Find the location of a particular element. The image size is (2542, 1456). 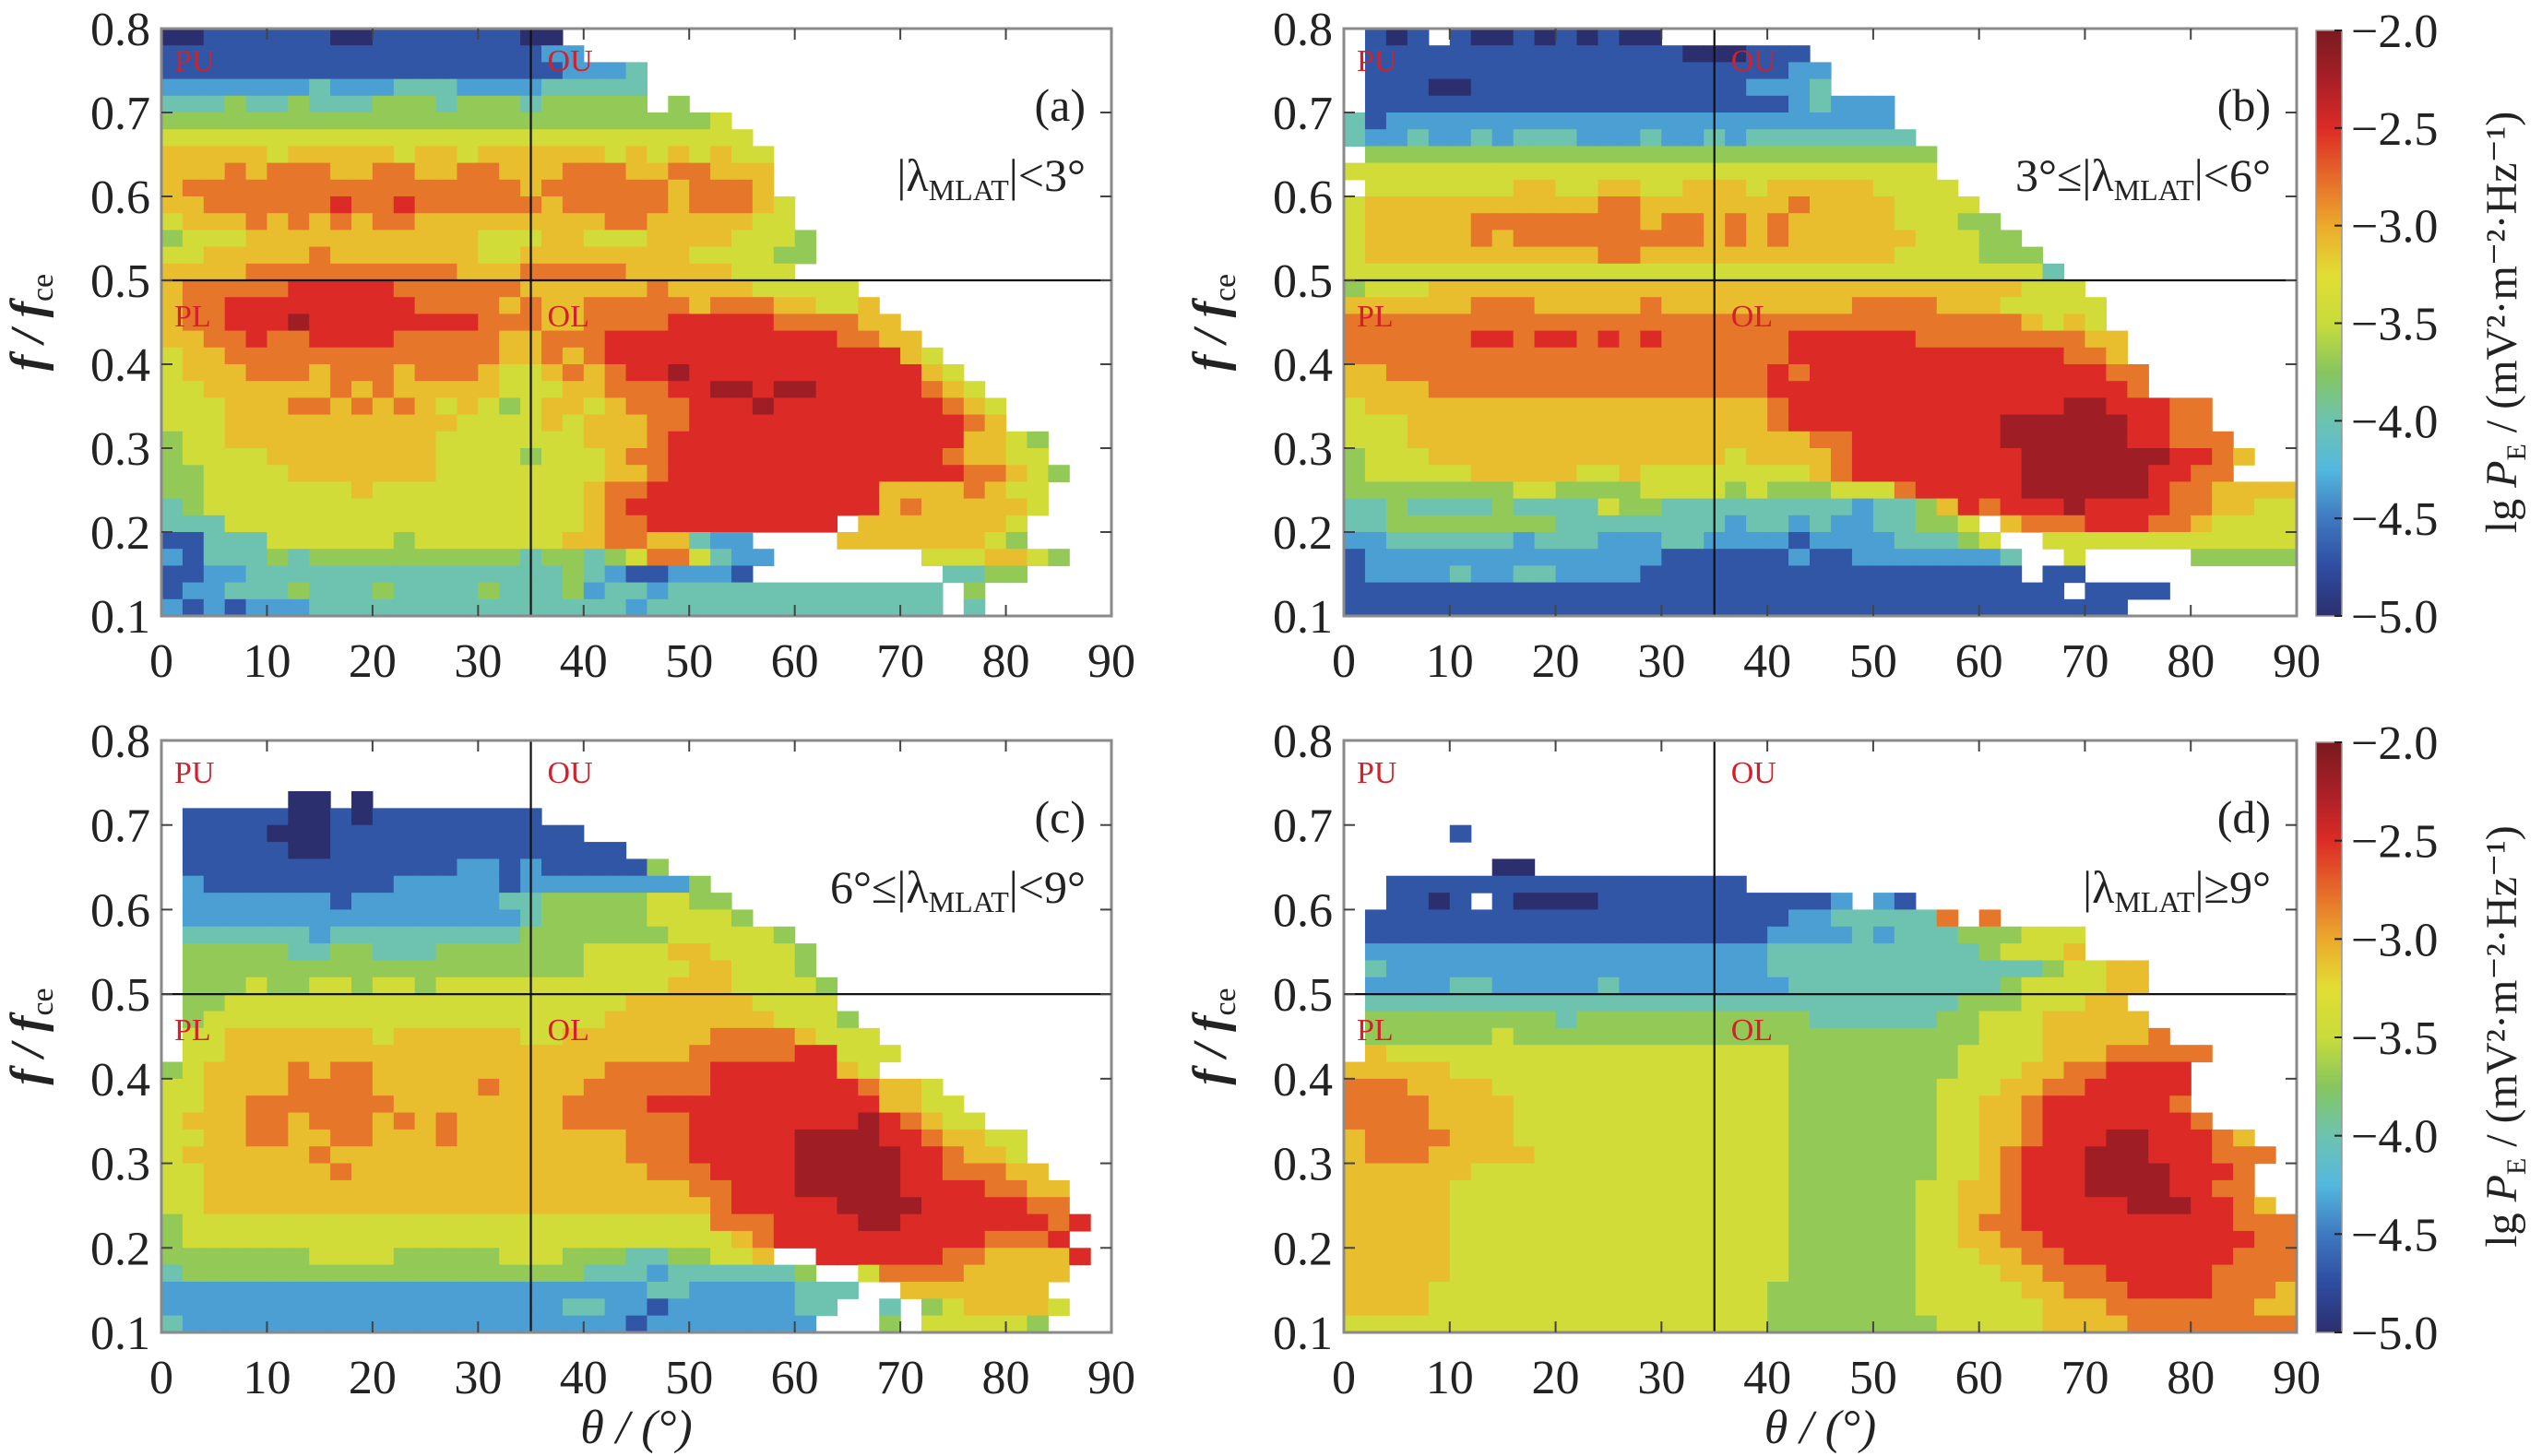

region-label-pl: PL is located at coordinates (1375, 1030).